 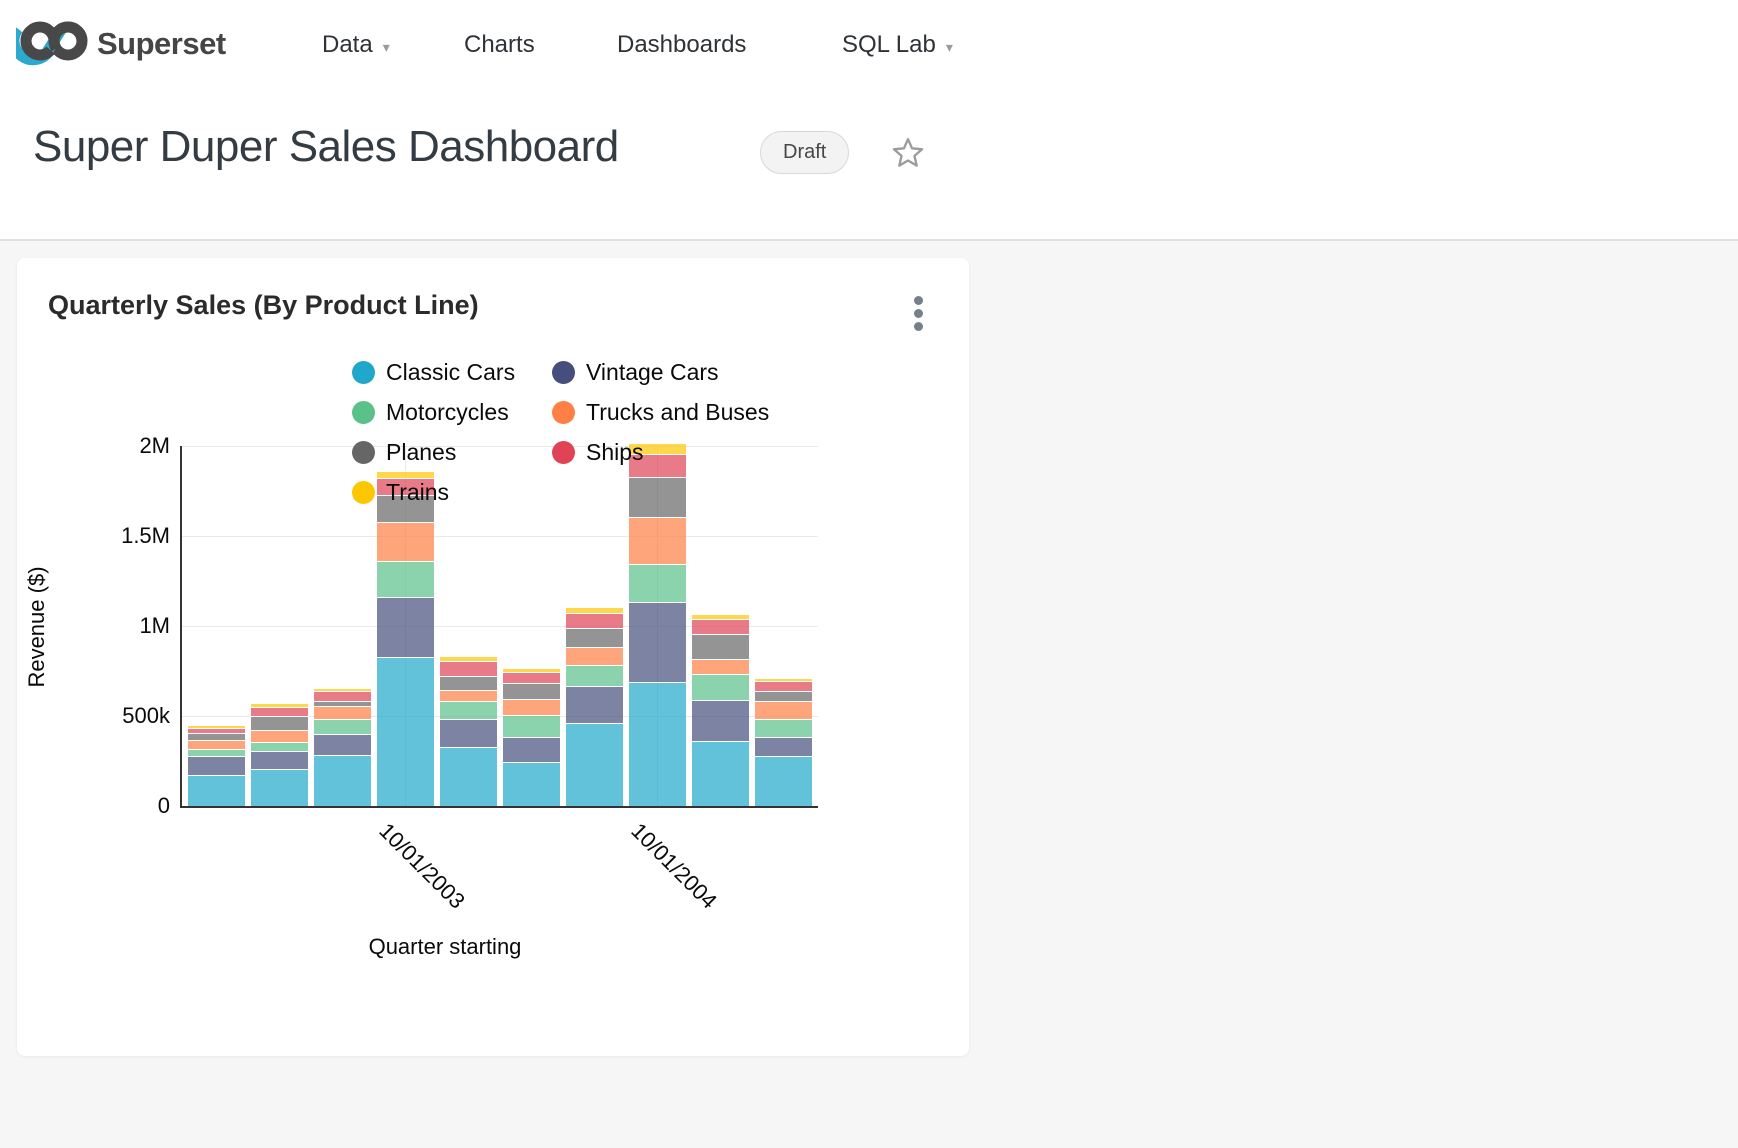 I want to click on nav-item-charts: Charts, so click(x=499, y=45).